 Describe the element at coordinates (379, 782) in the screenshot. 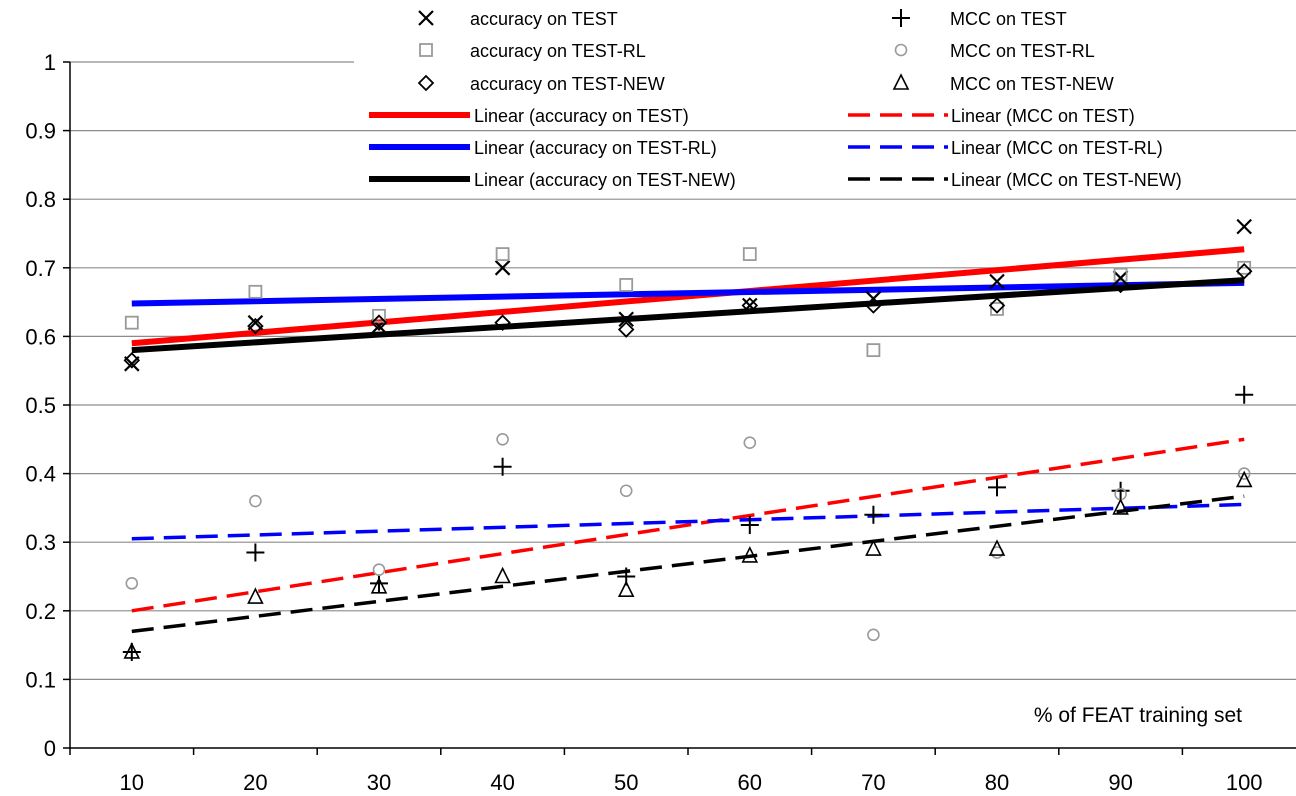

I see `x-tick-label: 30` at that location.